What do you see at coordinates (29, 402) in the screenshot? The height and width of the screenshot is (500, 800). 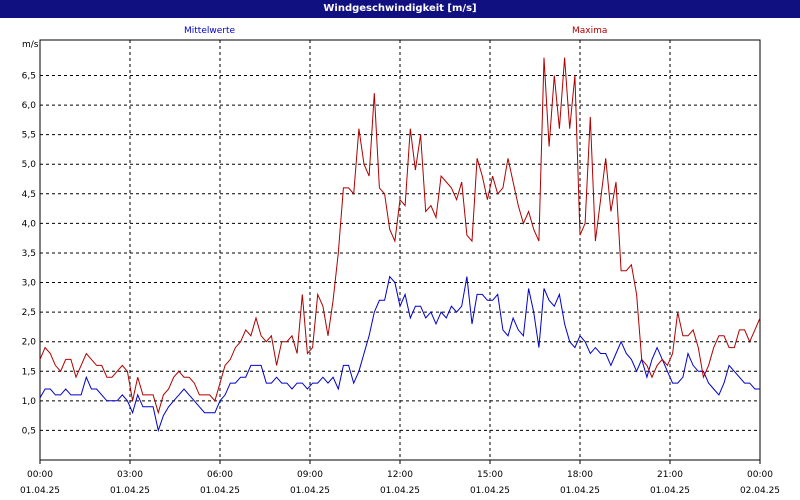 I see `y-tick-label: 1,0` at bounding box center [29, 402].